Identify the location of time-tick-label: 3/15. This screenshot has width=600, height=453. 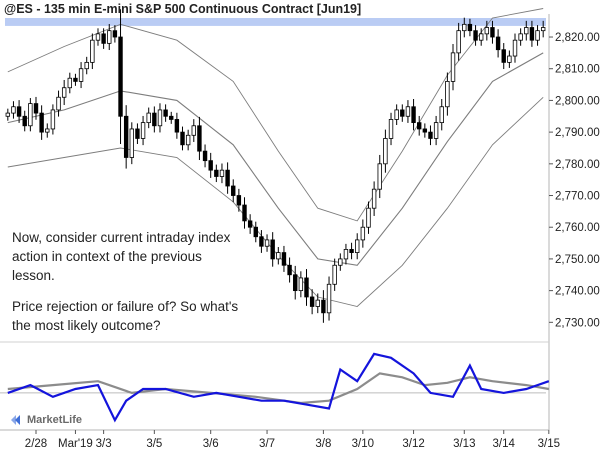
(549, 444).